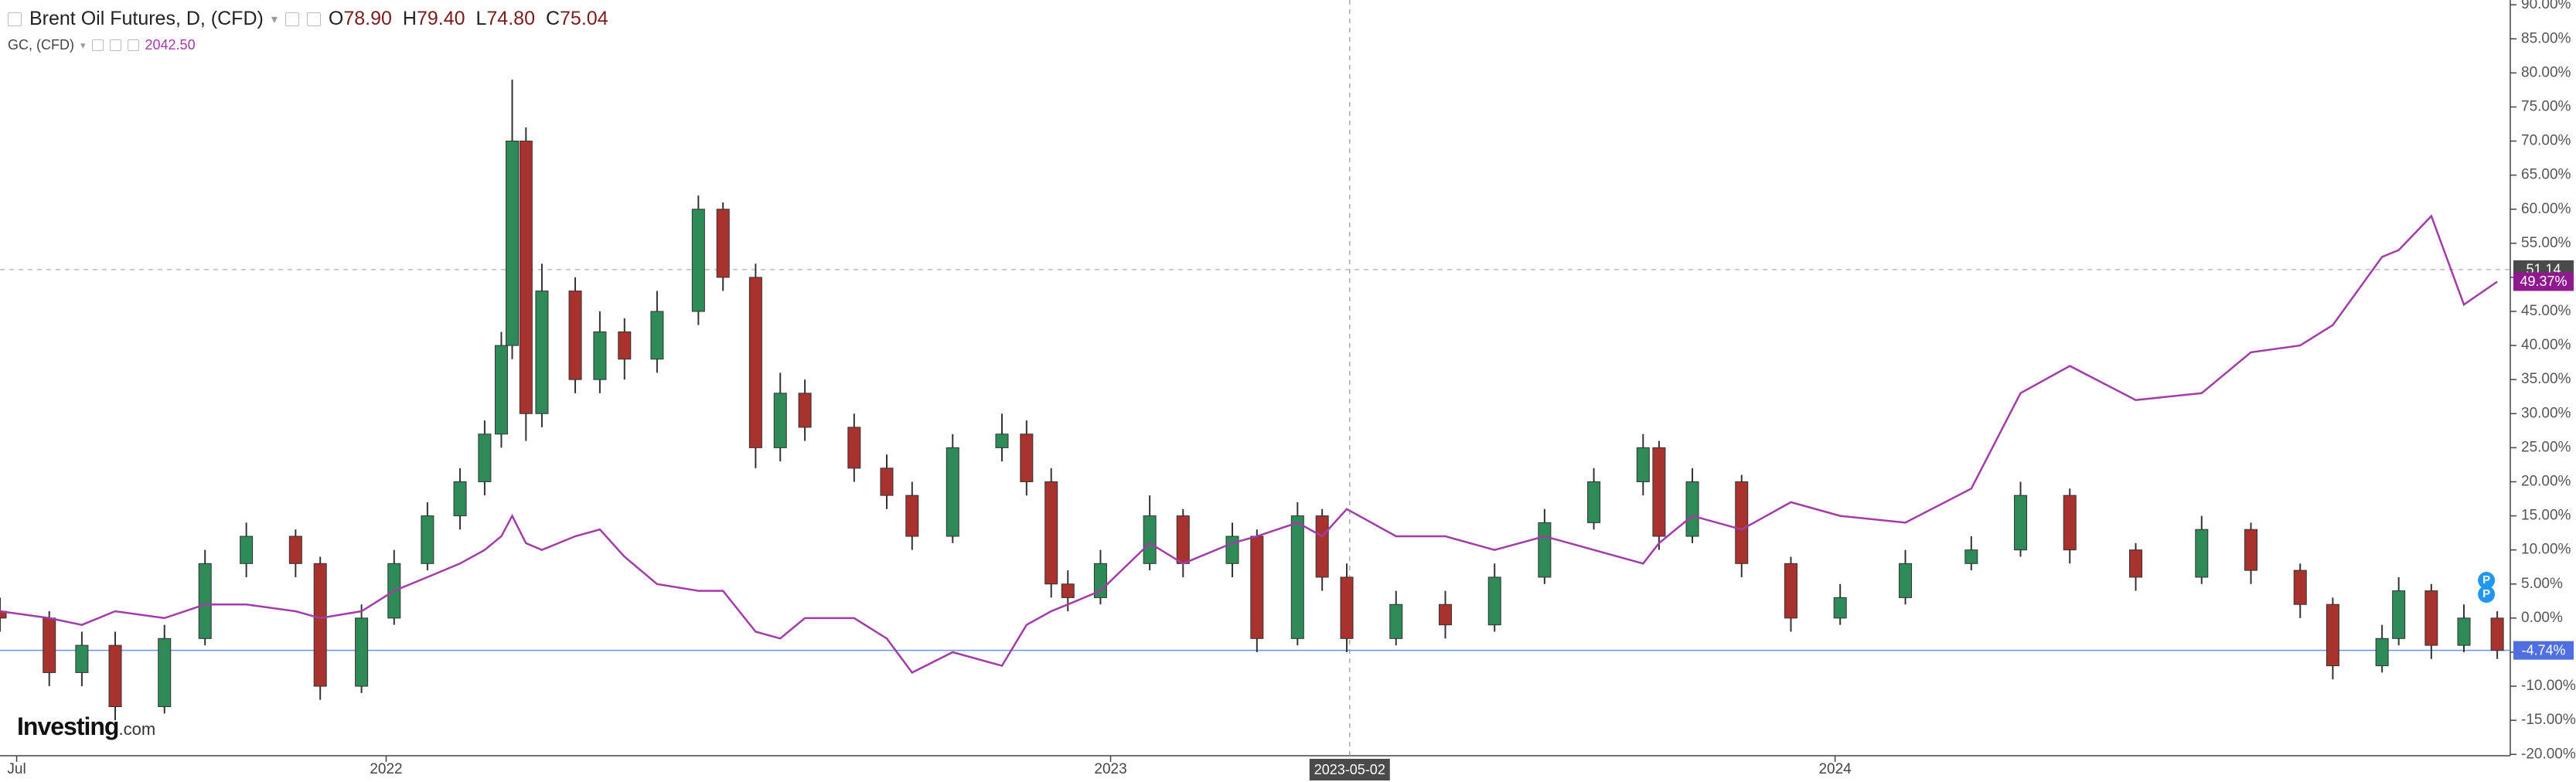  I want to click on y-tick-label: -10.00%, so click(2548, 686).